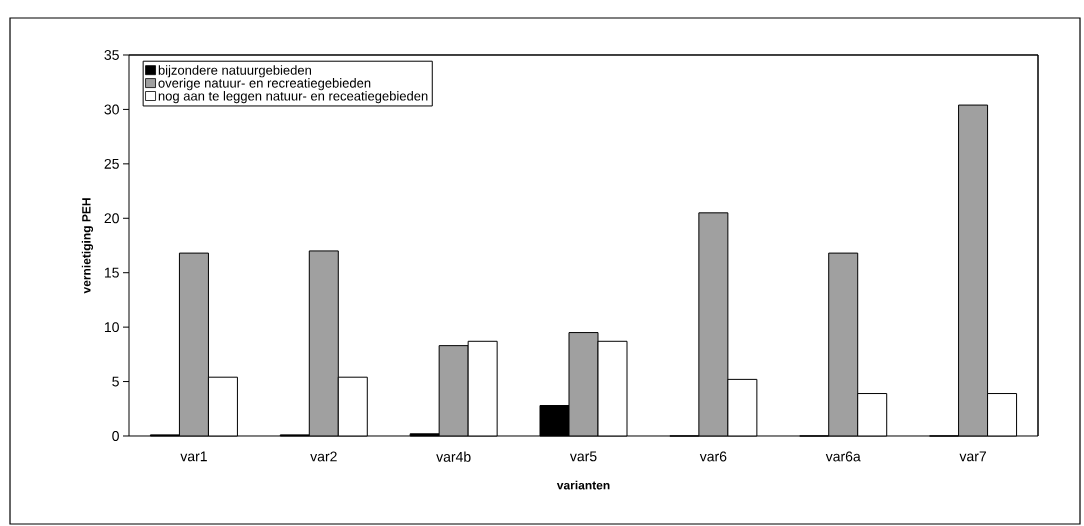  Describe the element at coordinates (583, 485) in the screenshot. I see `x-axis-title: varianten` at that location.